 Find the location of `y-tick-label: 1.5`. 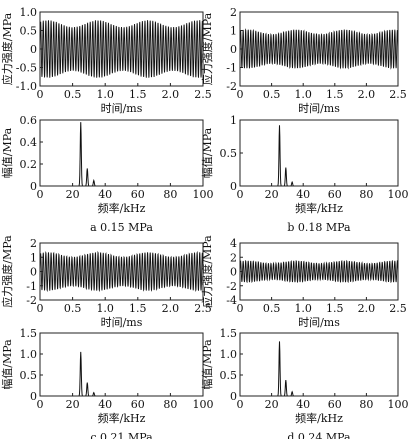

y-tick-label: 1.5 is located at coordinates (229, 333).